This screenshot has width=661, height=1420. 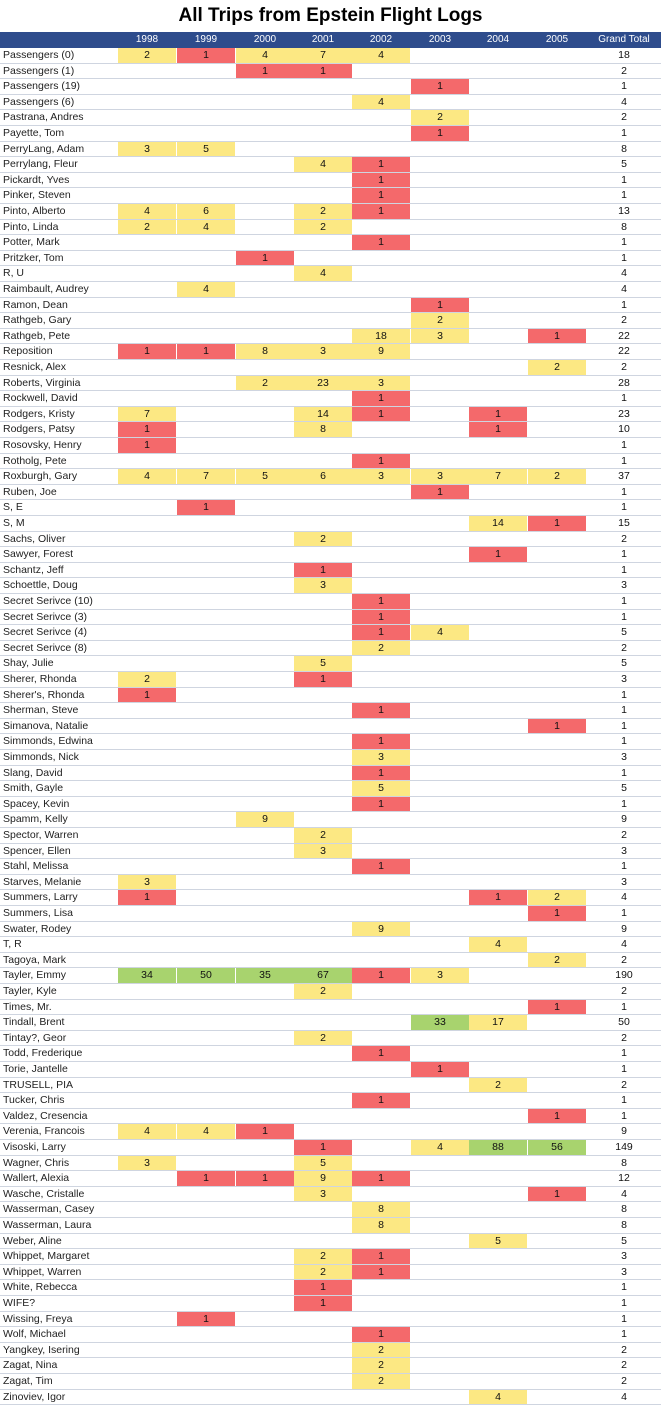 I want to click on table-row: Visoski, Larry 1 4 88 56 149, so click(x=330, y=1148).